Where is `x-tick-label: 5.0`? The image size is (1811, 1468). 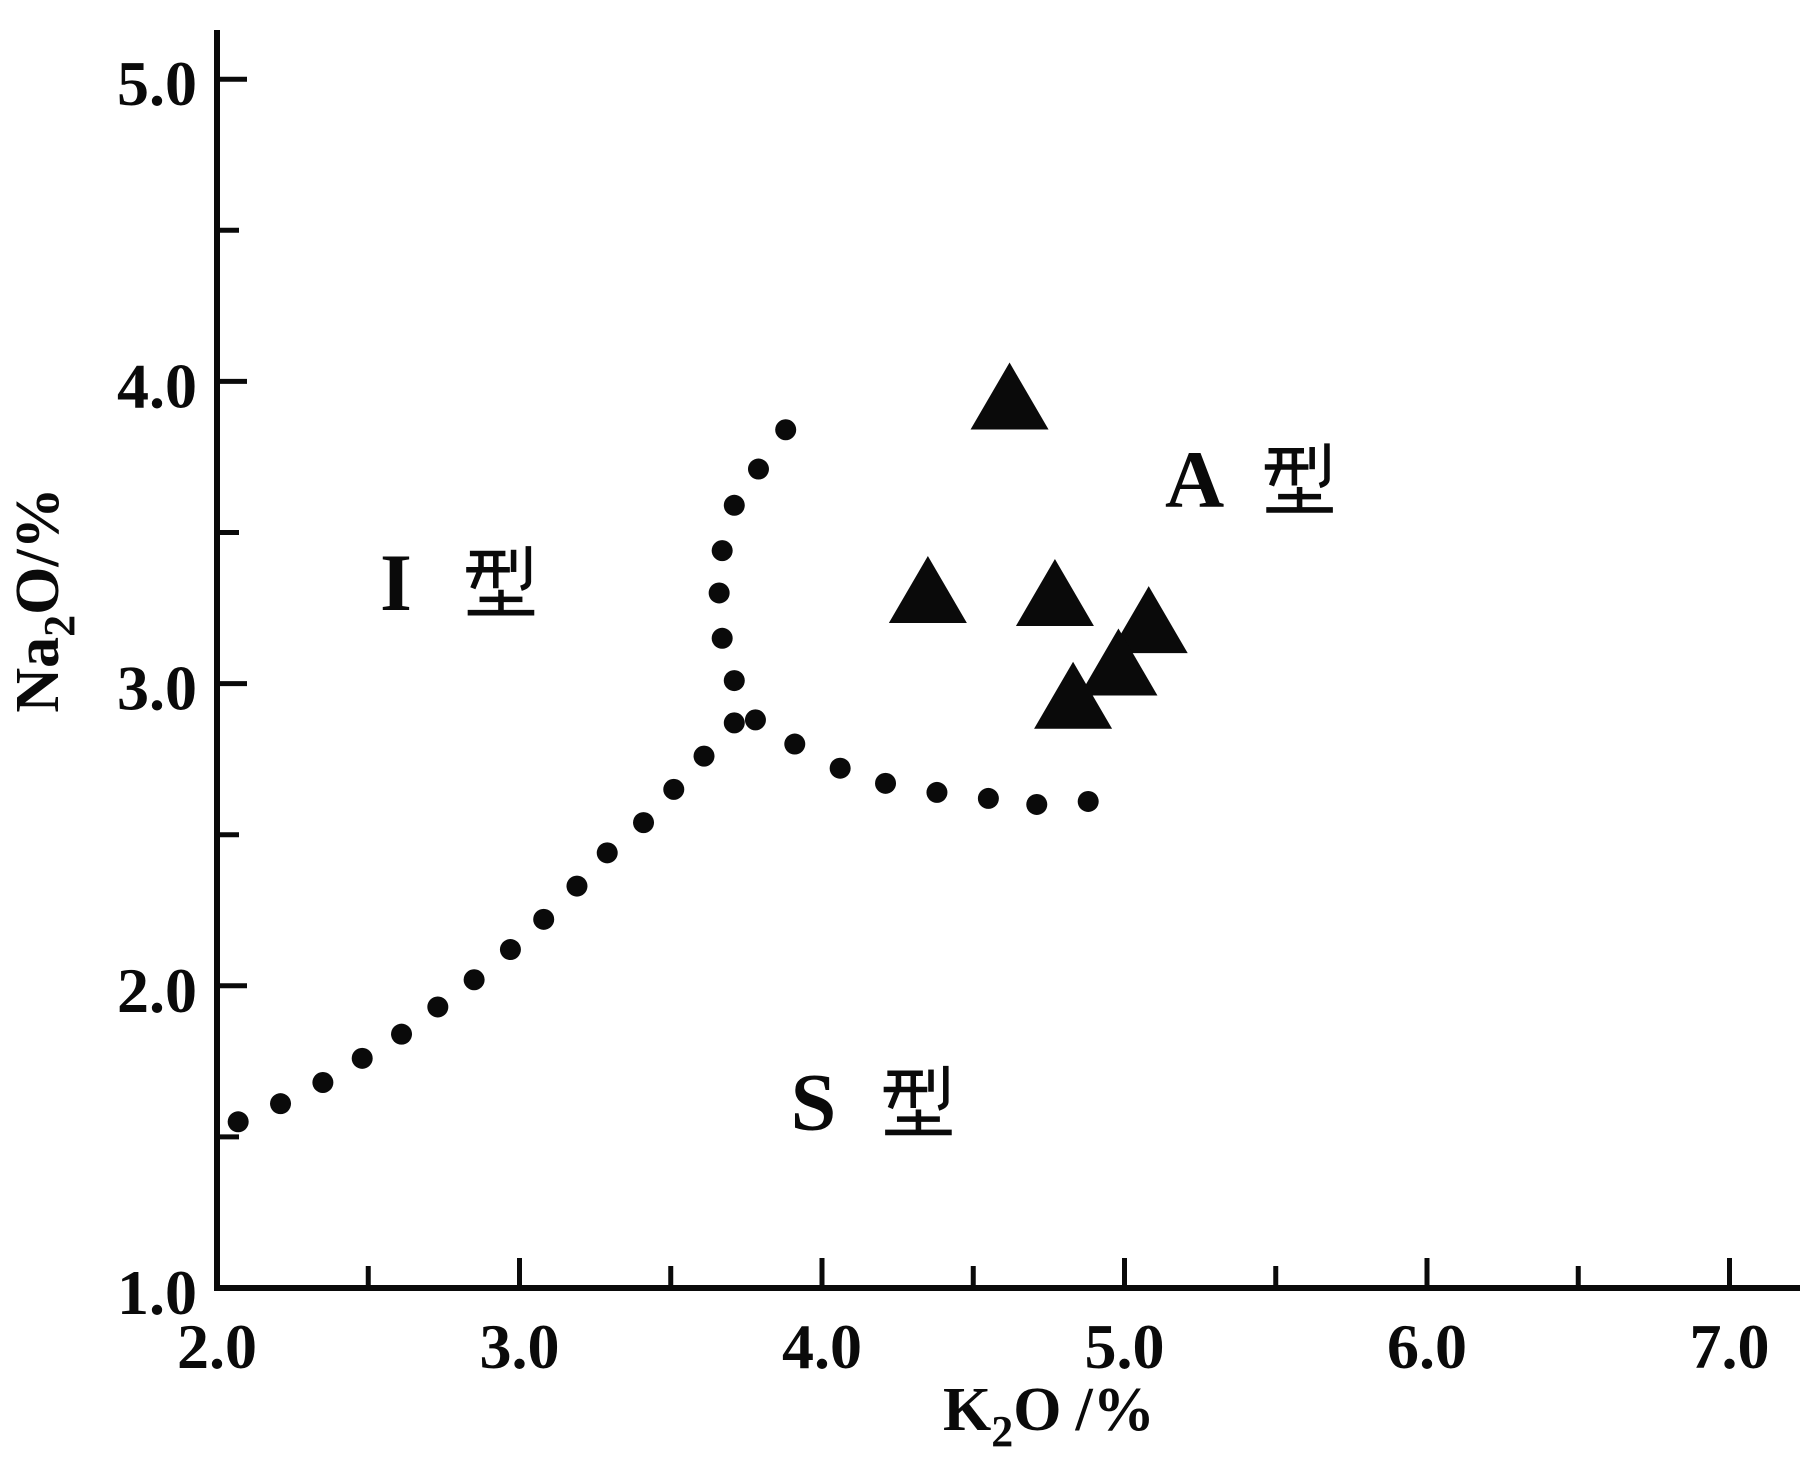 x-tick-label: 5.0 is located at coordinates (1125, 1346).